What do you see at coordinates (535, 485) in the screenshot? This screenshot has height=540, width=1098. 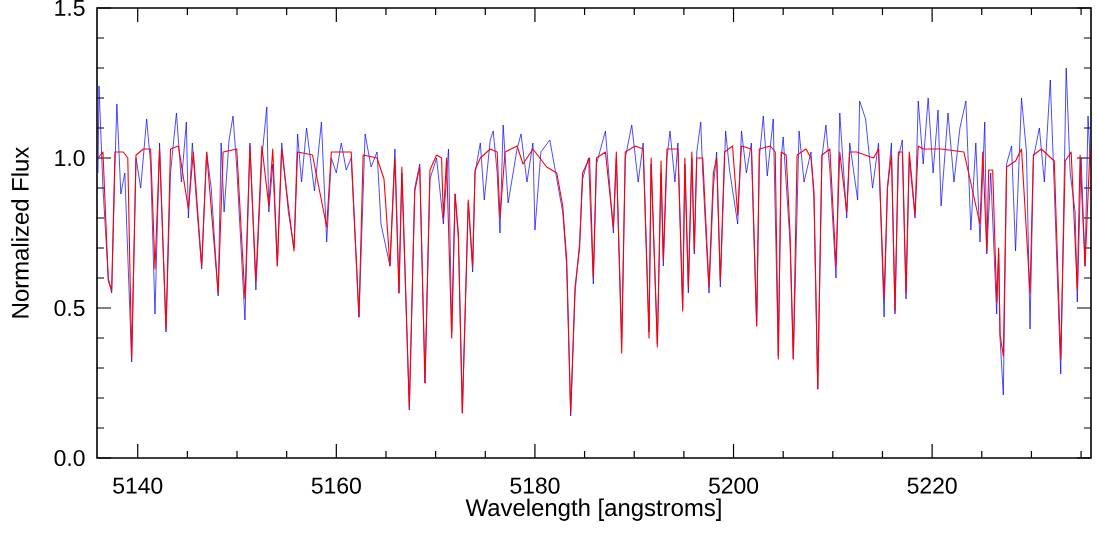 I see `x-tick-label: 5180` at bounding box center [535, 485].